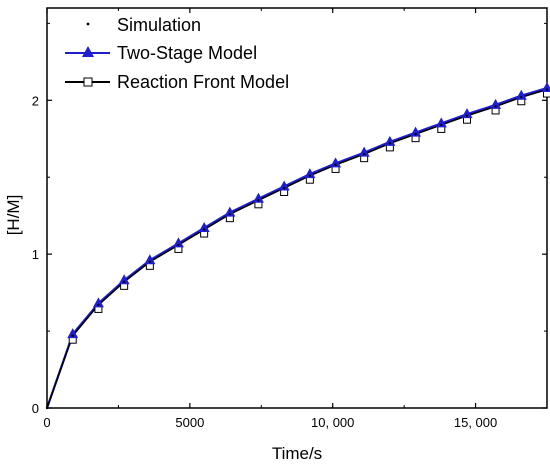 The width and height of the screenshot is (550, 468). Describe the element at coordinates (88, 82) in the screenshot. I see `legend-reaction-front-marker` at that location.